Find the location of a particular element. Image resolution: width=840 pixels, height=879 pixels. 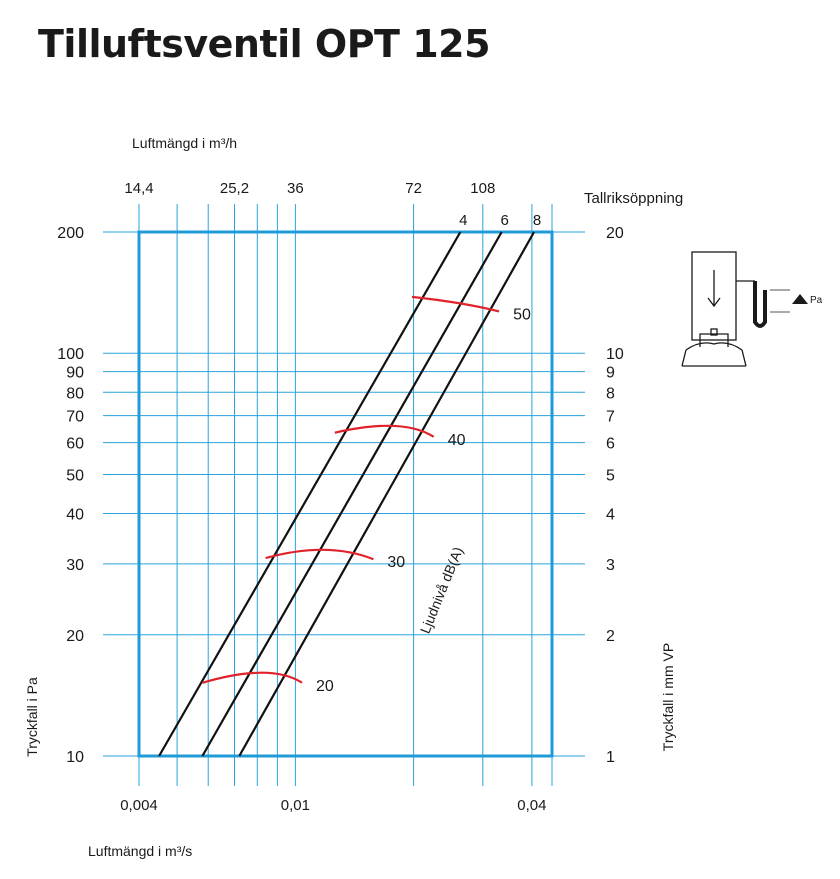

sound-curve-label-30: 30 is located at coordinates (396, 562).